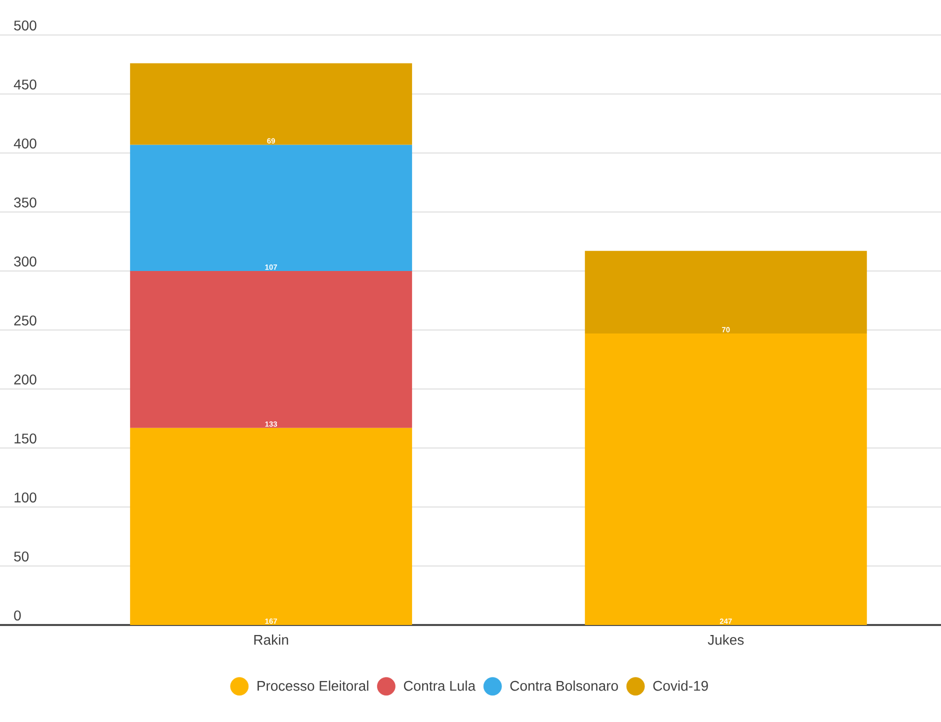  What do you see at coordinates (25, 321) in the screenshot?
I see `y-tick-label: 250` at bounding box center [25, 321].